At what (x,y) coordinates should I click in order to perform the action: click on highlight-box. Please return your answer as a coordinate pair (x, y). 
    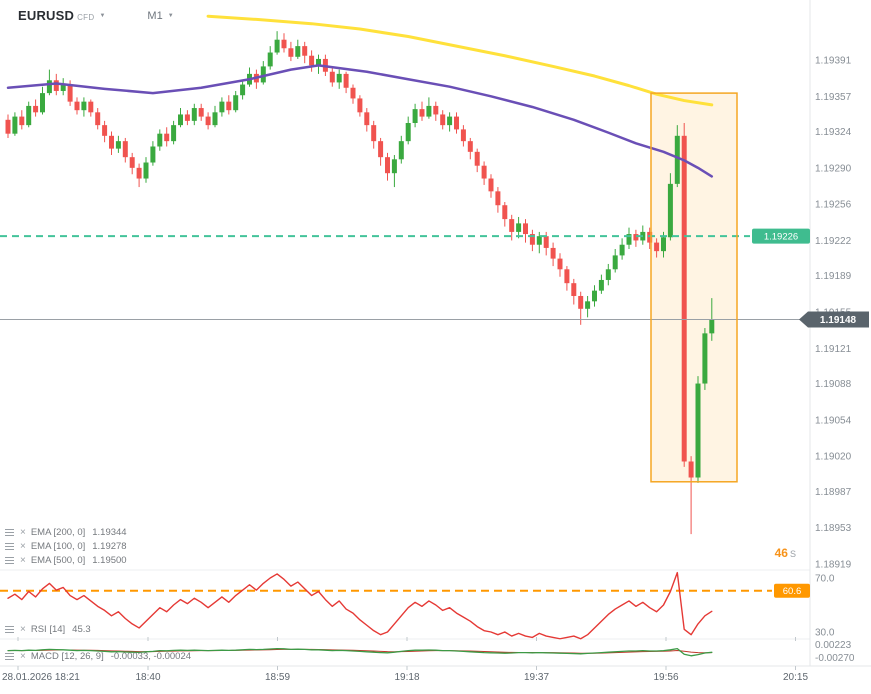
    Looking at the image, I should click on (694, 287).